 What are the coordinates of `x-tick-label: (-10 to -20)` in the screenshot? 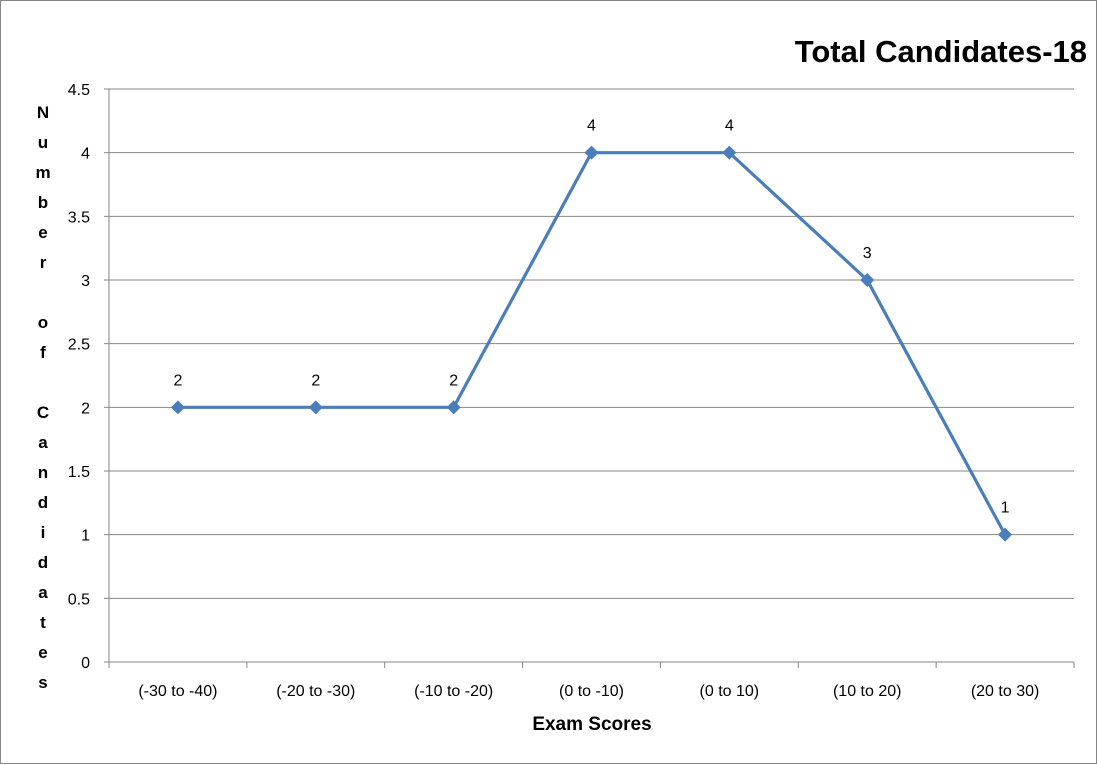 It's located at (453, 691).